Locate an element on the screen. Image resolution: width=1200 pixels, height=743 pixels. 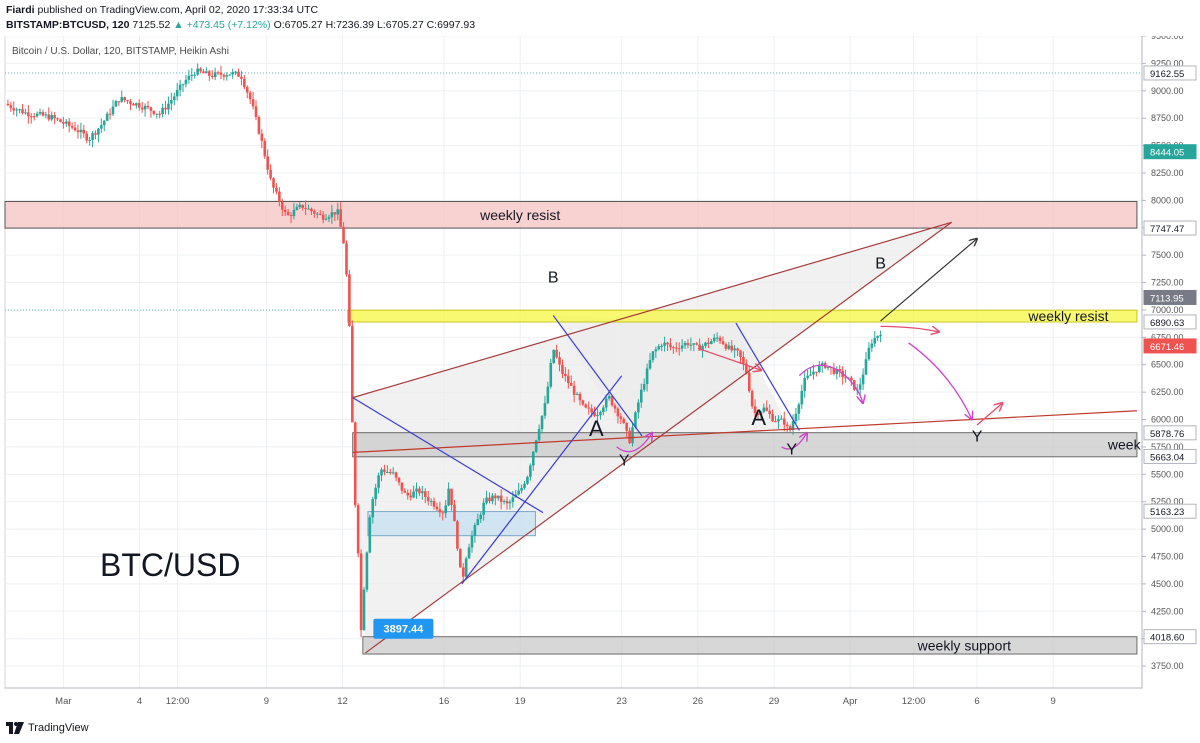
author-name: Fiardi is located at coordinates (20, 10).